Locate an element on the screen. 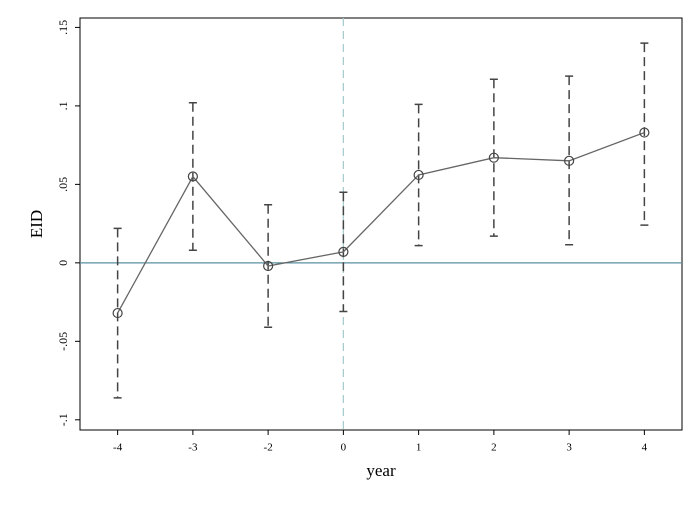 Image resolution: width=700 pixels, height=514 pixels. x-tick-label: 2 is located at coordinates (494, 448).